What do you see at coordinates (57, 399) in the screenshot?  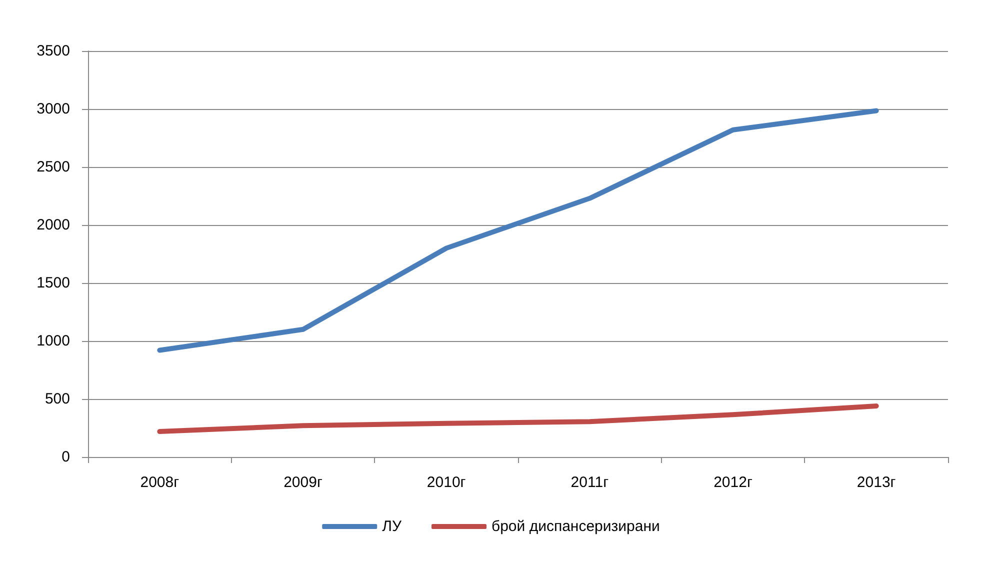 I see `y-tick-label: 500` at bounding box center [57, 399].